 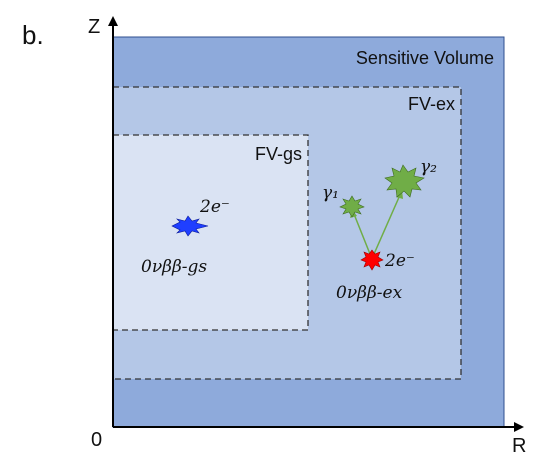 I want to click on gamma2-burst-icon, so click(x=404, y=181).